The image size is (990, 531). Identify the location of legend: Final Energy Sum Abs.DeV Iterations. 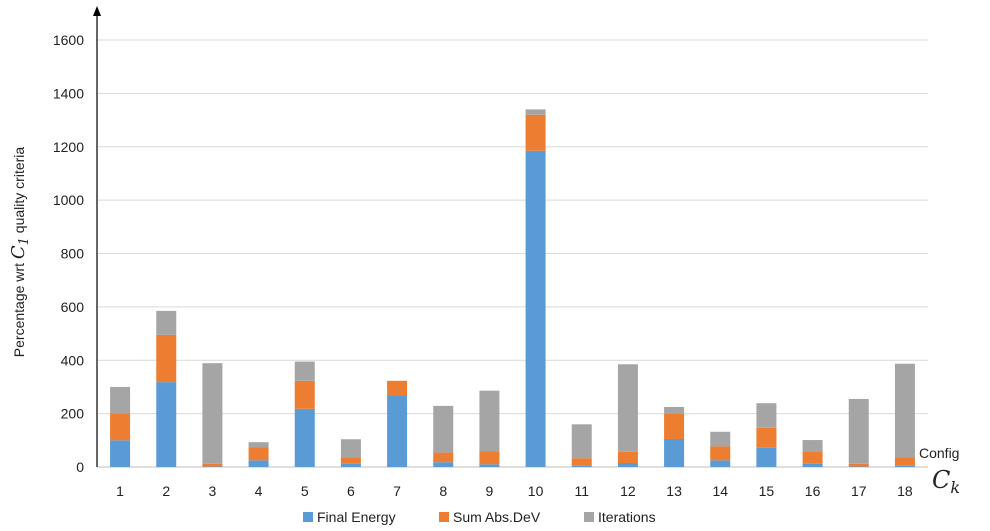
(479, 517).